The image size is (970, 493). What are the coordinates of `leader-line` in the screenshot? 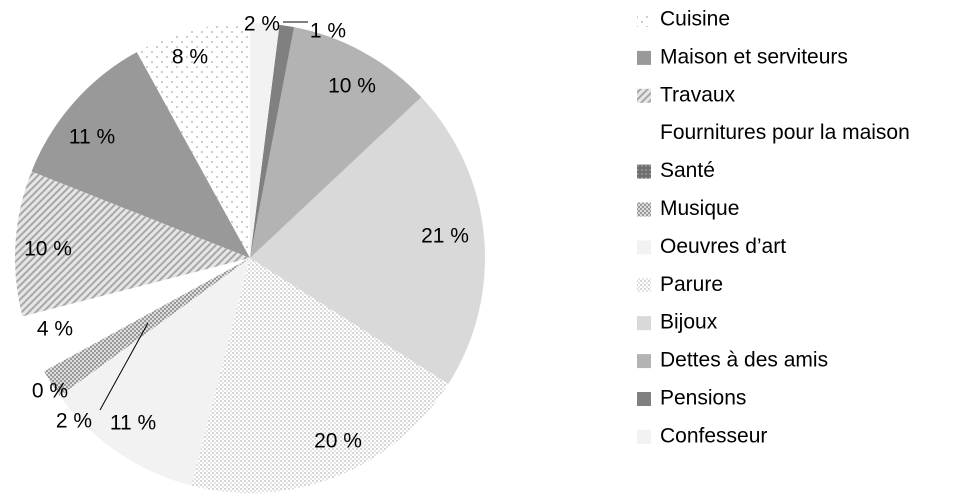 It's located at (124, 366).